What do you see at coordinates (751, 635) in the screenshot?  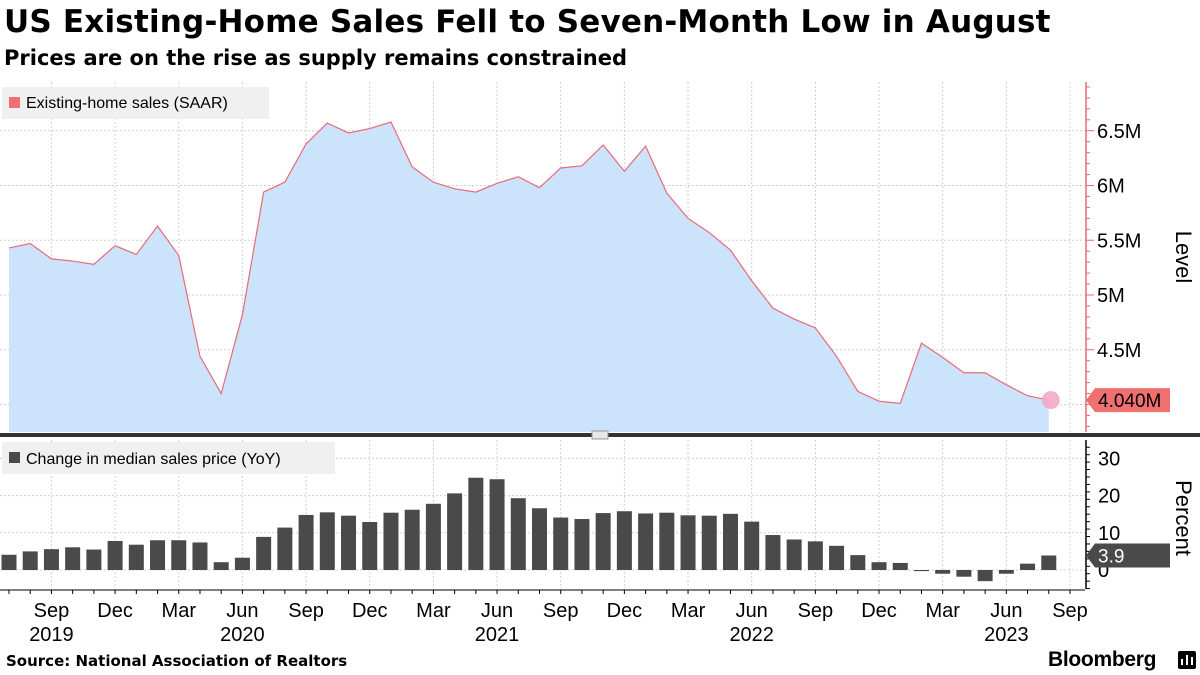 I see `x-year-label: 2022` at bounding box center [751, 635].